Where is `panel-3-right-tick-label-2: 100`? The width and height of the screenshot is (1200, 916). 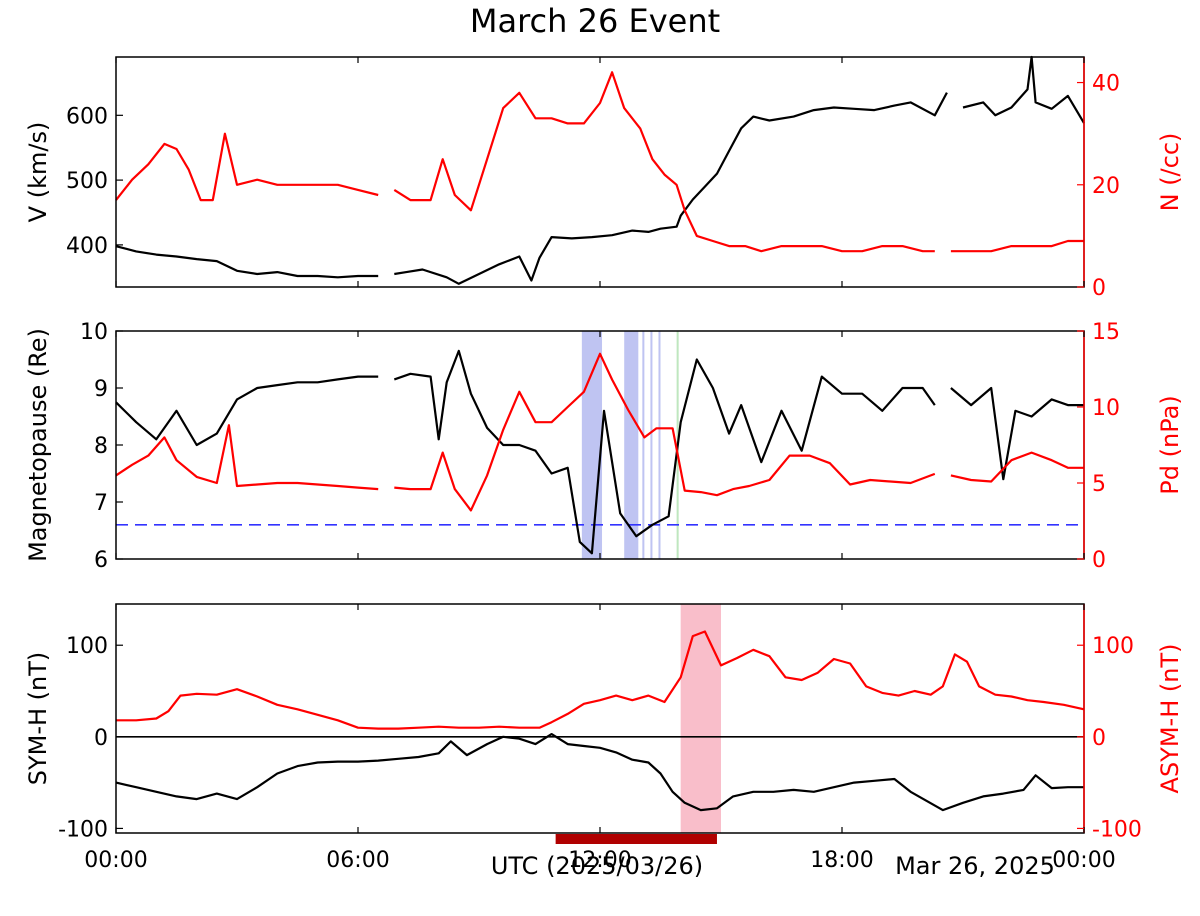
panel-3-right-tick-label-2: 100 is located at coordinates (1113, 646).